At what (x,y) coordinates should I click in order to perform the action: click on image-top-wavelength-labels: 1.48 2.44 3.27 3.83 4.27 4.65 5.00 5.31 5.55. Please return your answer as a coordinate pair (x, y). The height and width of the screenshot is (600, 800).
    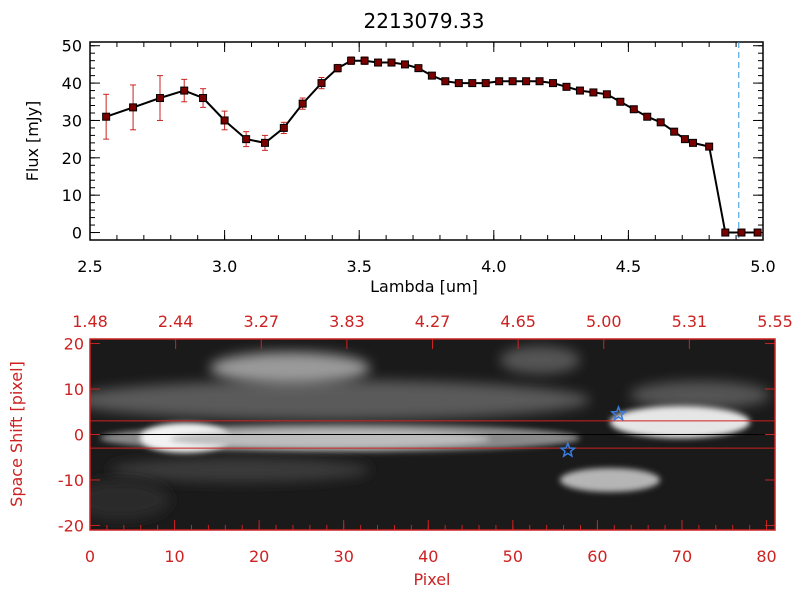
    Looking at the image, I should click on (432, 321).